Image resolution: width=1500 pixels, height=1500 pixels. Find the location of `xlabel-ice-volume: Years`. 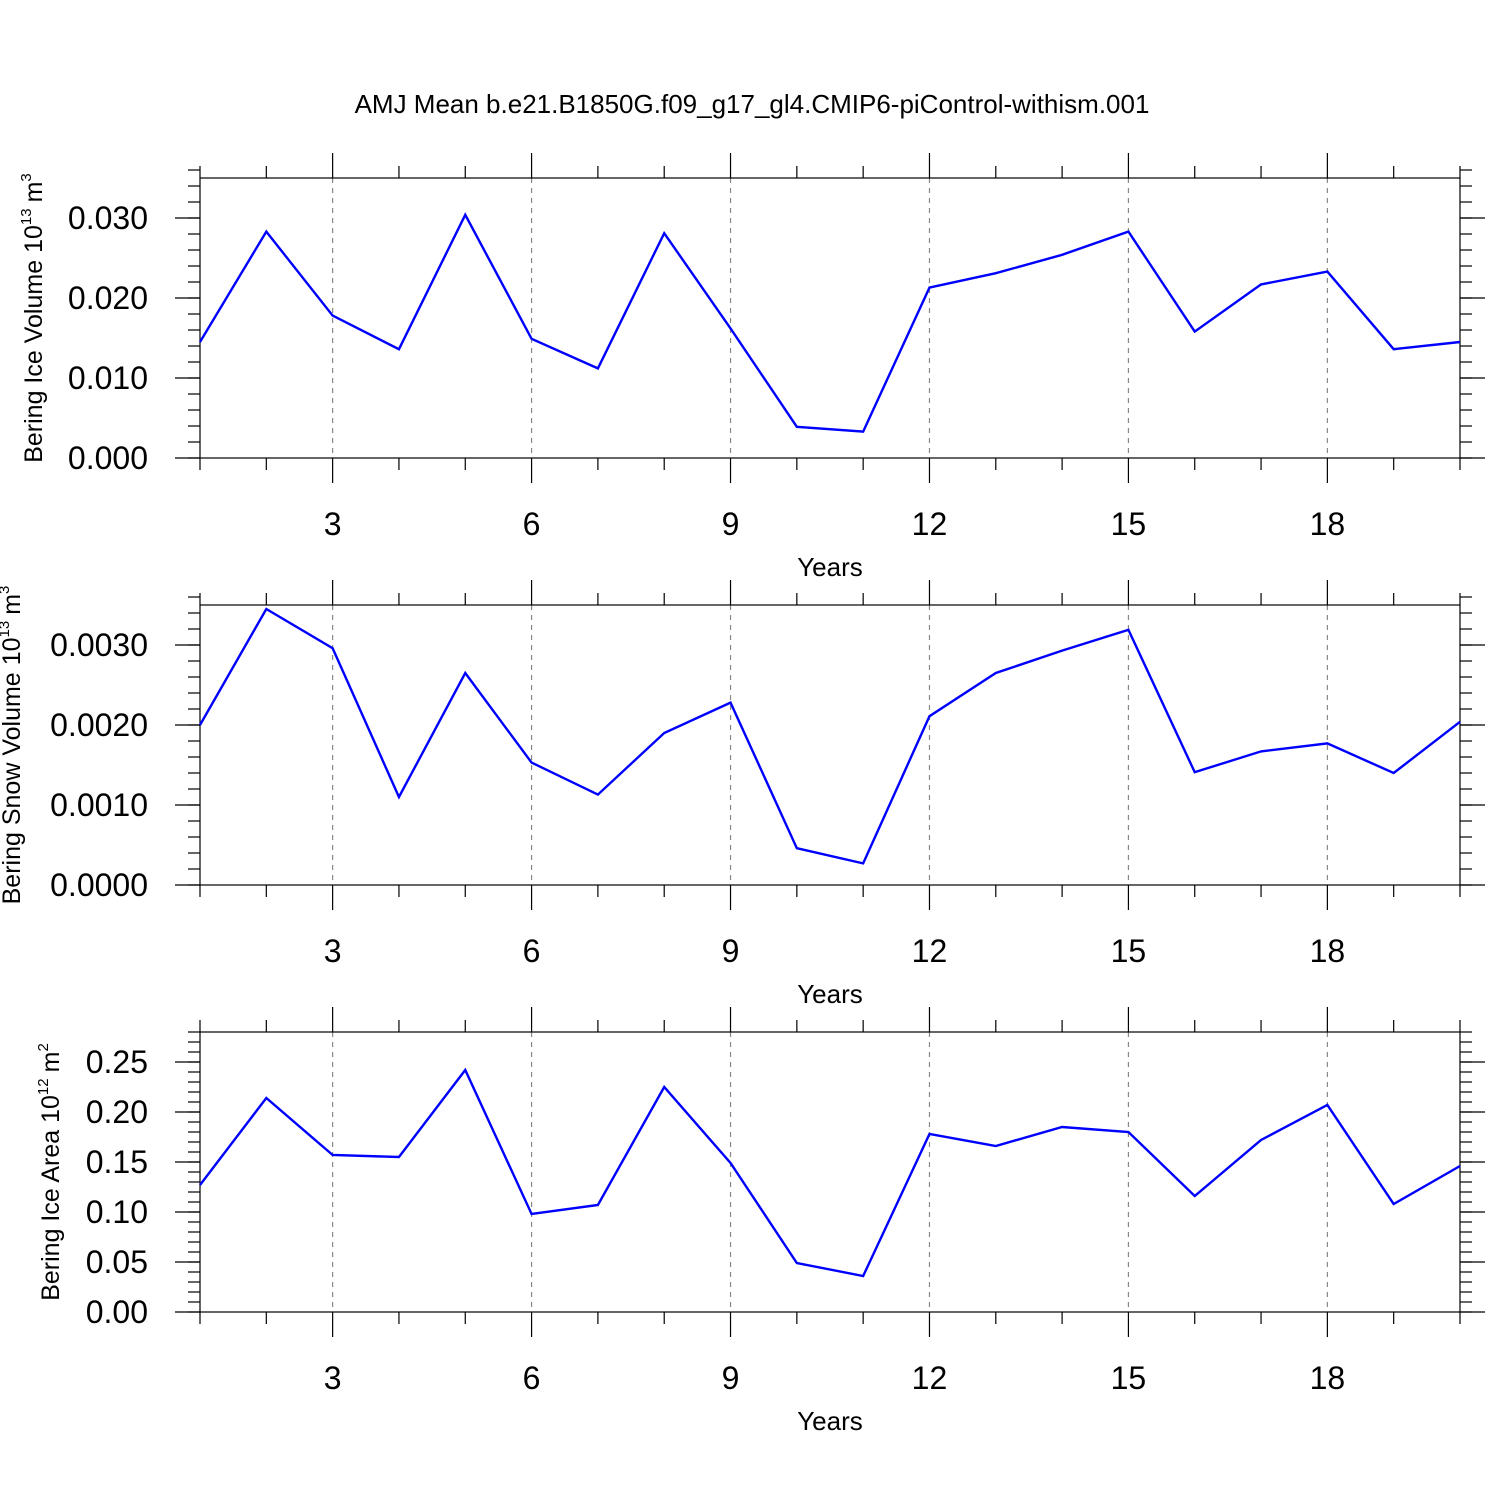

xlabel-ice-volume: Years is located at coordinates (830, 567).